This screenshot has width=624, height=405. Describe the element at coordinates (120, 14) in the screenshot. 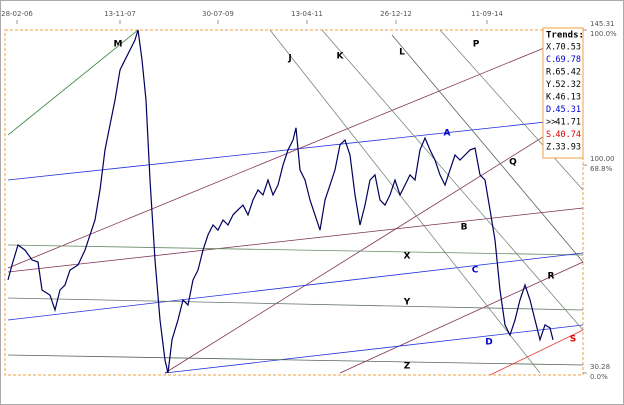

I see `x-tick-label: 13-11-07` at that location.